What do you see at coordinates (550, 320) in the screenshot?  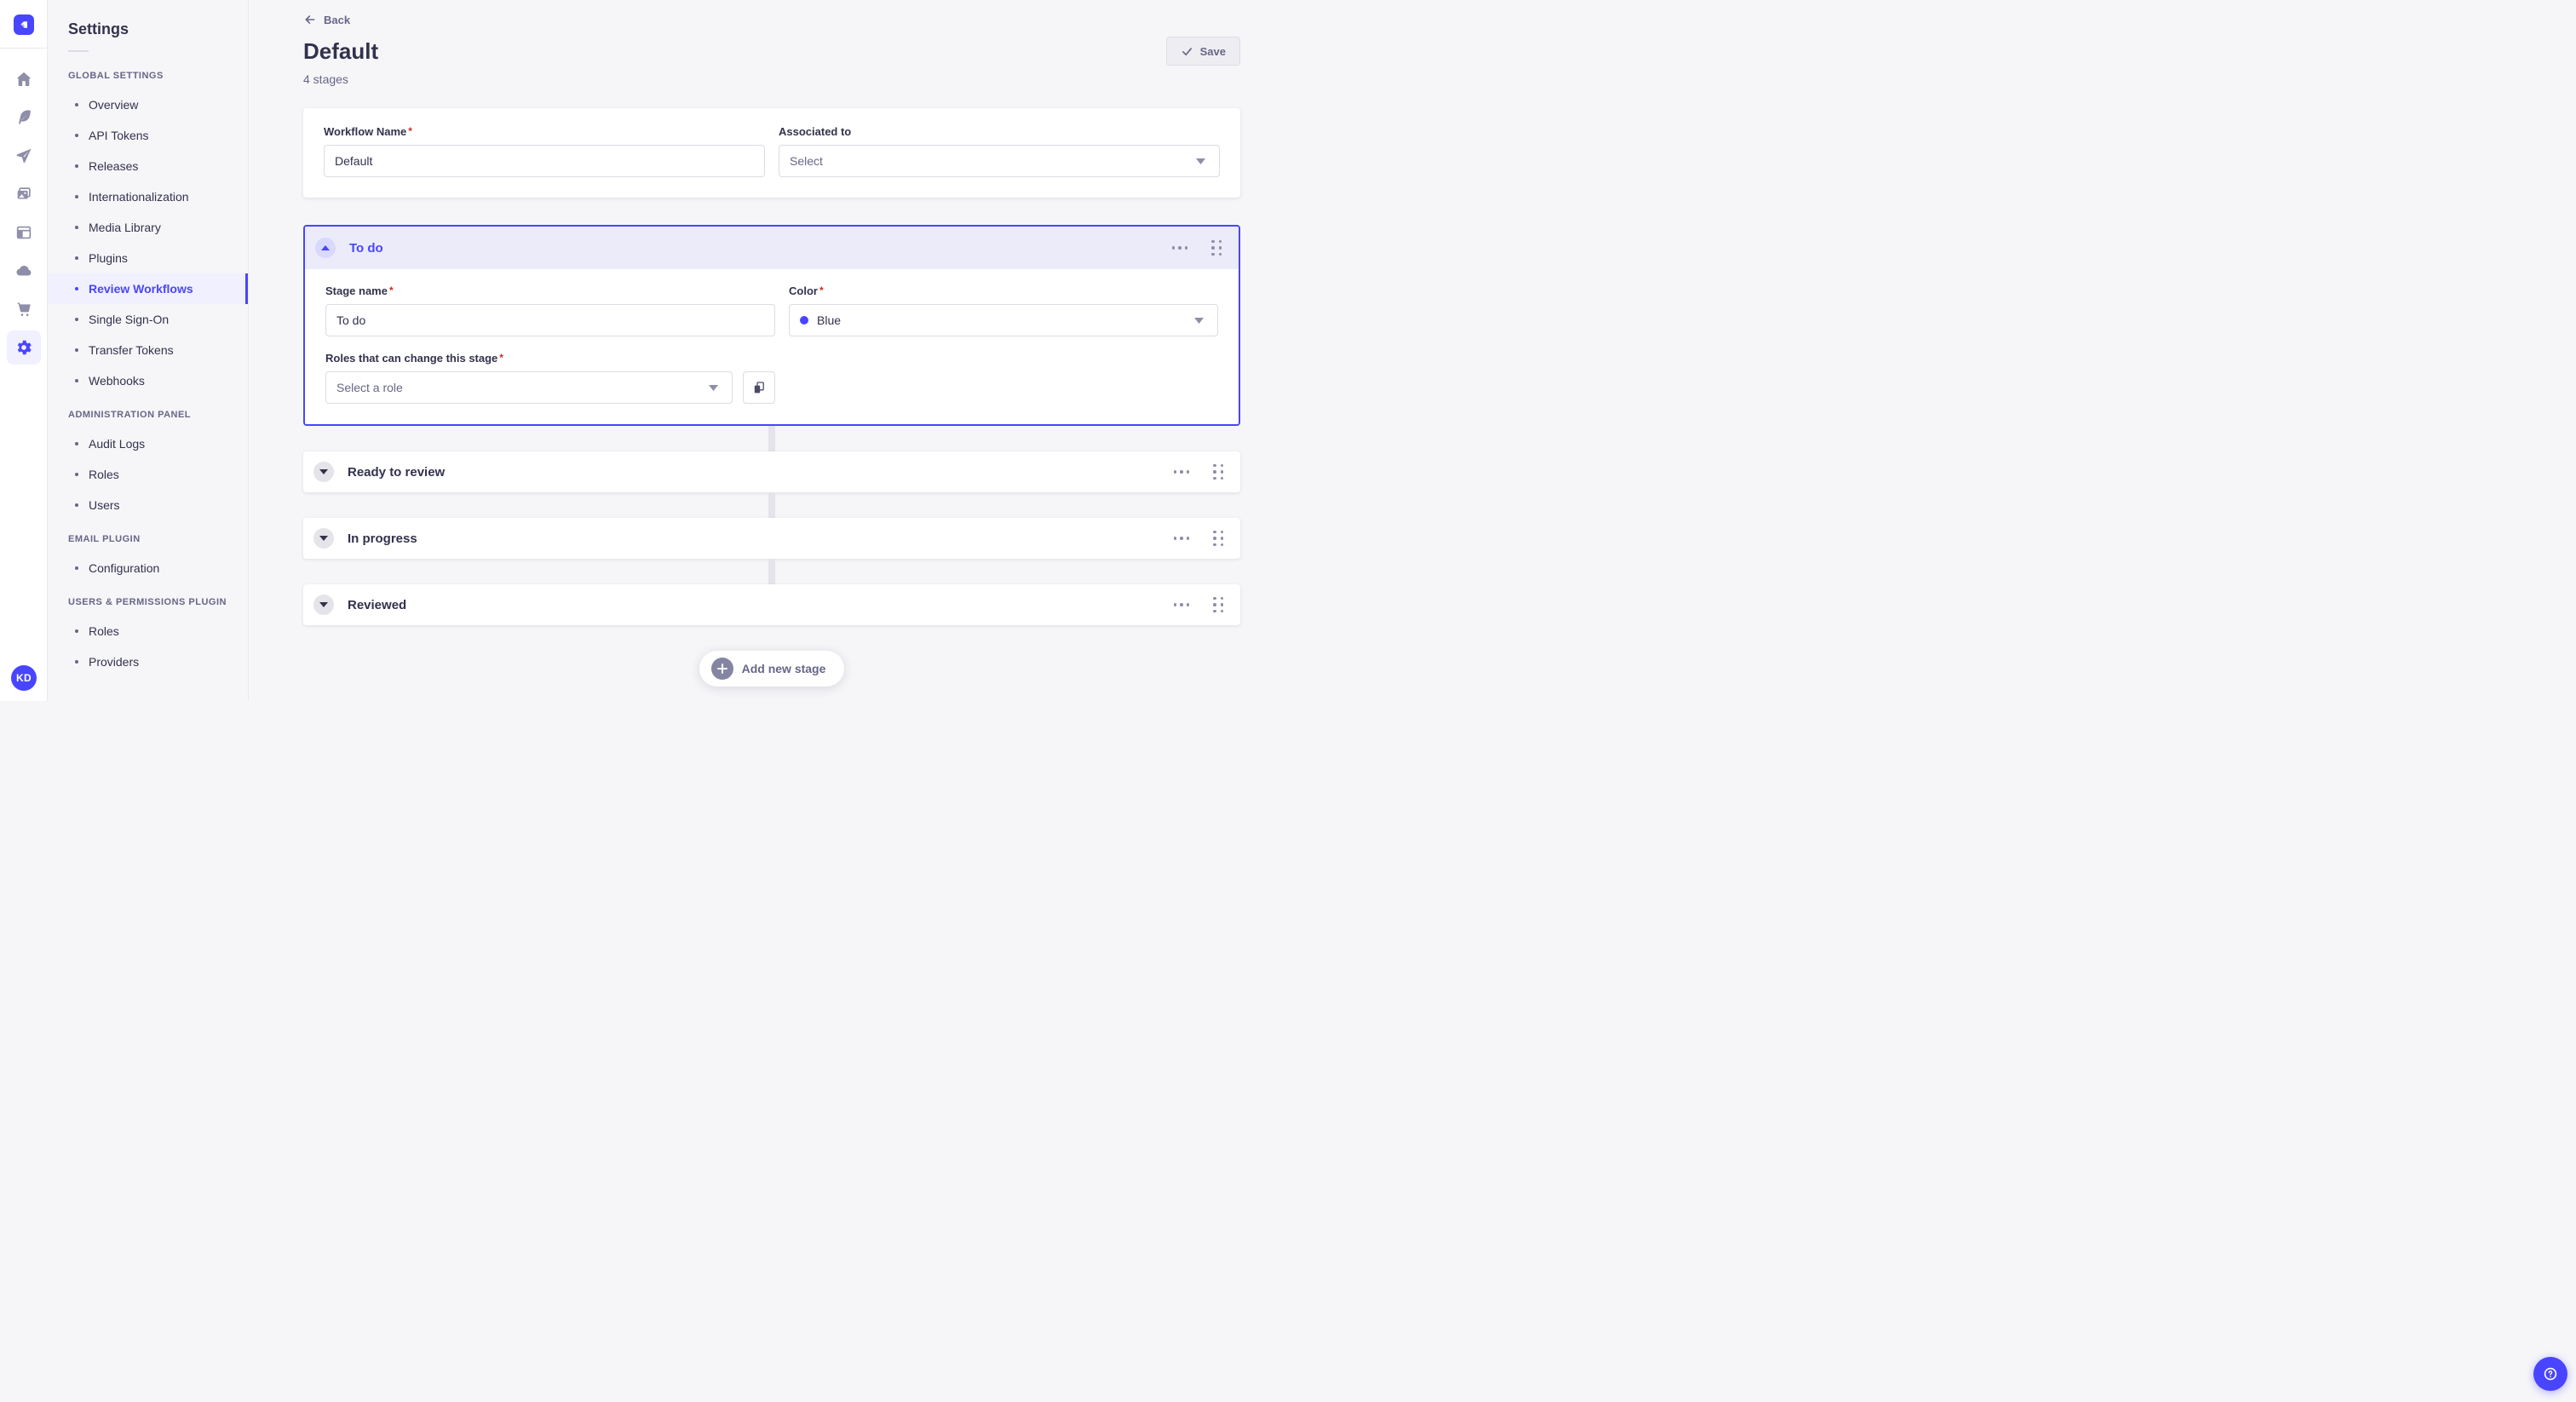 I see `stage-name-input` at bounding box center [550, 320].